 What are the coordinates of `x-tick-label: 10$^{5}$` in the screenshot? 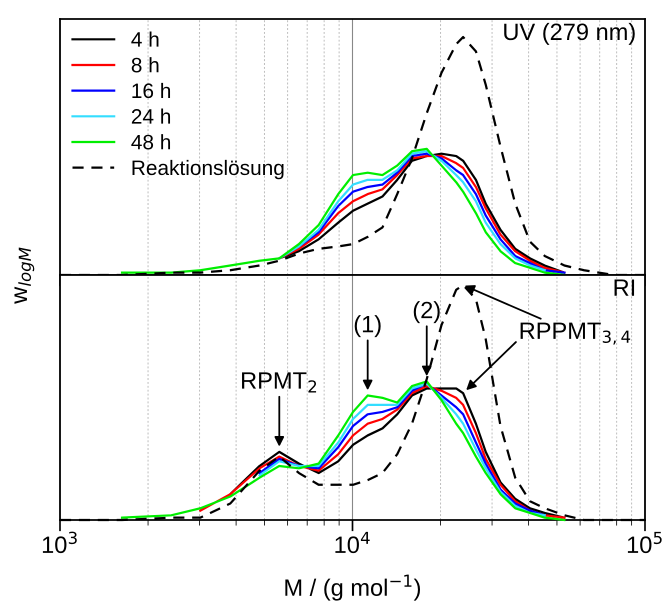 It's located at (645, 543).